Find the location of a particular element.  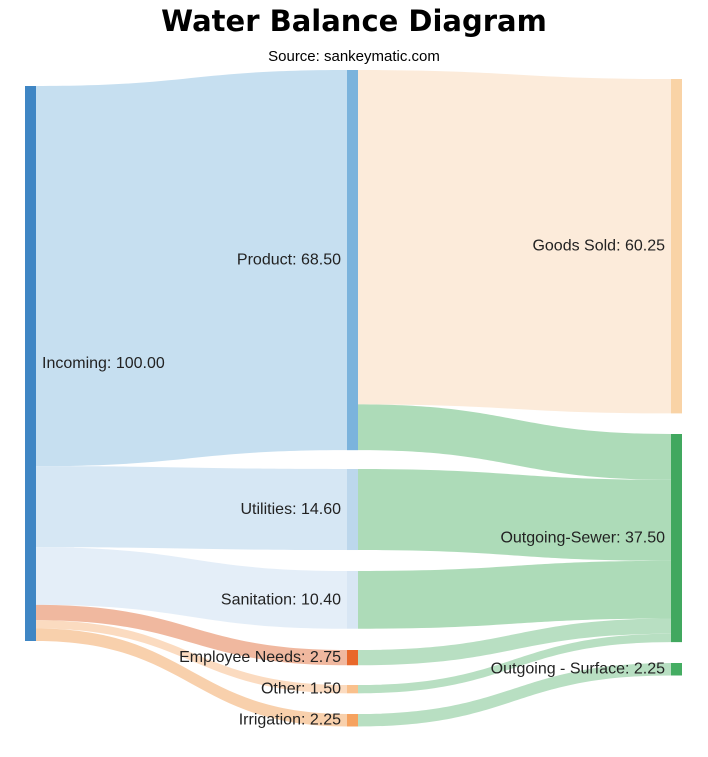

node-other is located at coordinates (352, 689).